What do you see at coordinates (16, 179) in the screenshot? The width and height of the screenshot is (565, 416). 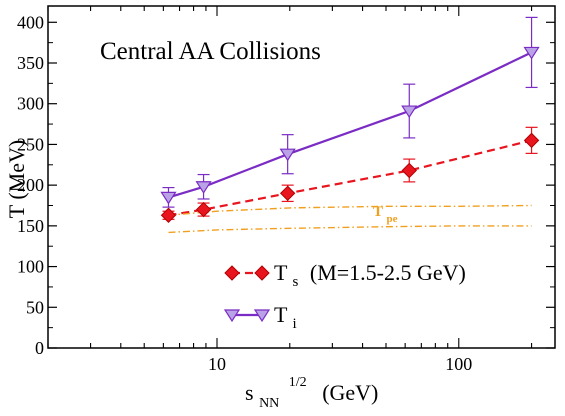 I see `y-axis-label: T (MeV)` at bounding box center [16, 179].